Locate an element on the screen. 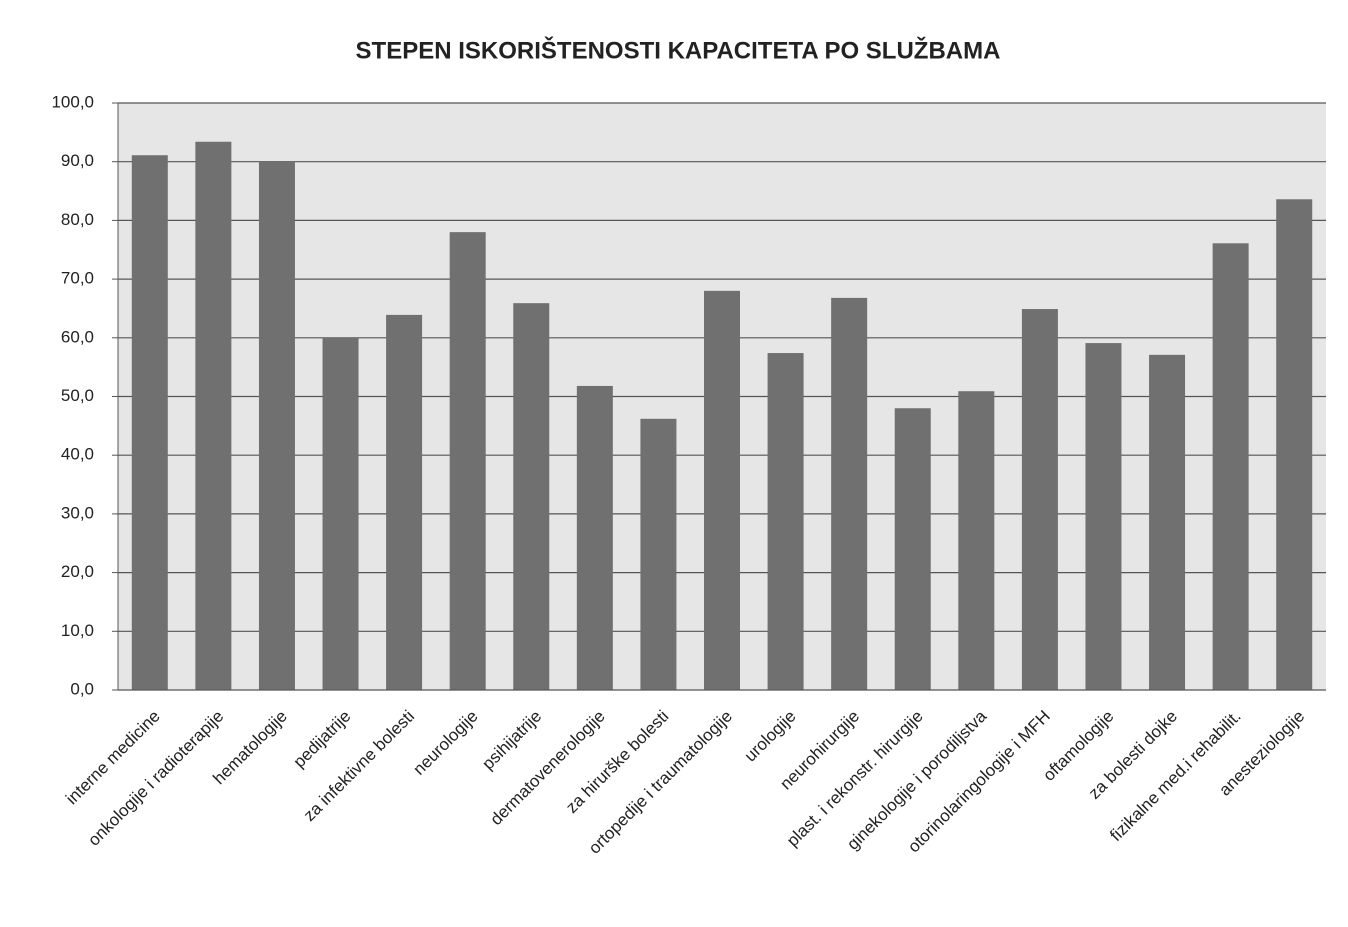 This screenshot has height=927, width=1348. y-tick-label: 40,0 is located at coordinates (77, 454).